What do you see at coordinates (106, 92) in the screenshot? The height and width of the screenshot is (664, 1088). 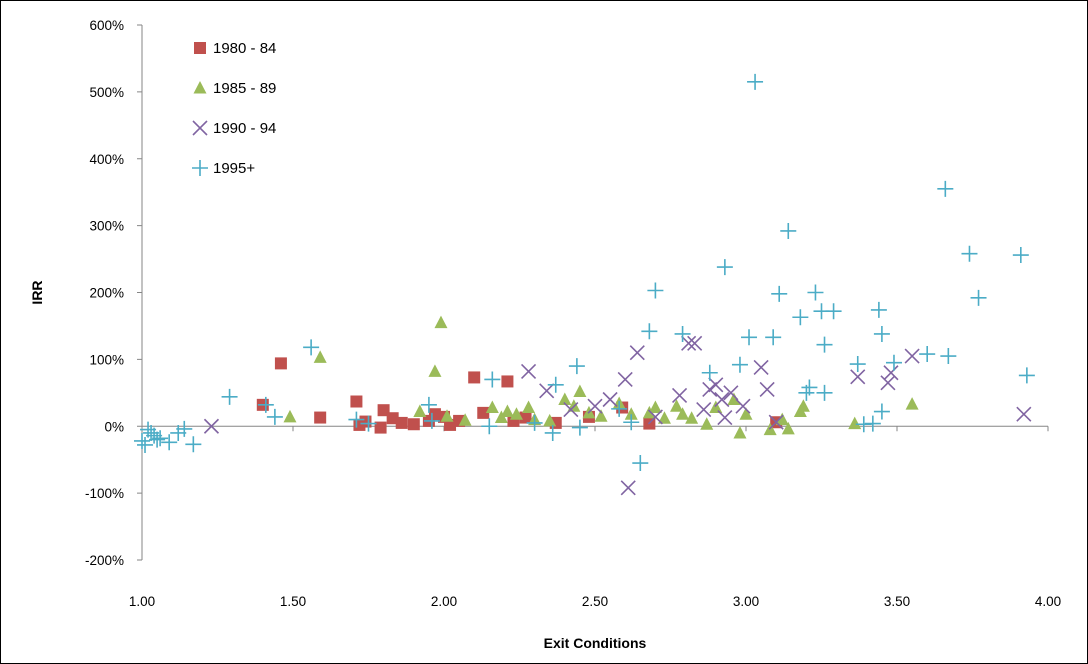 I see `y-tick-label: 500%` at bounding box center [106, 92].